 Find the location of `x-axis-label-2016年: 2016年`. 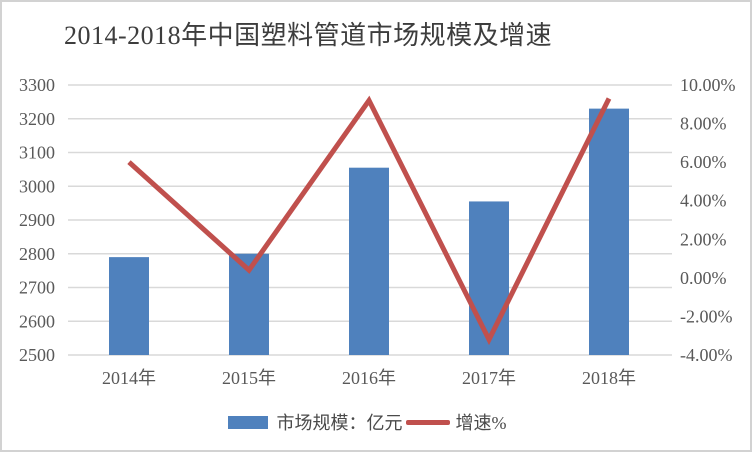

x-axis-label-2016年: 2016年 is located at coordinates (369, 378).